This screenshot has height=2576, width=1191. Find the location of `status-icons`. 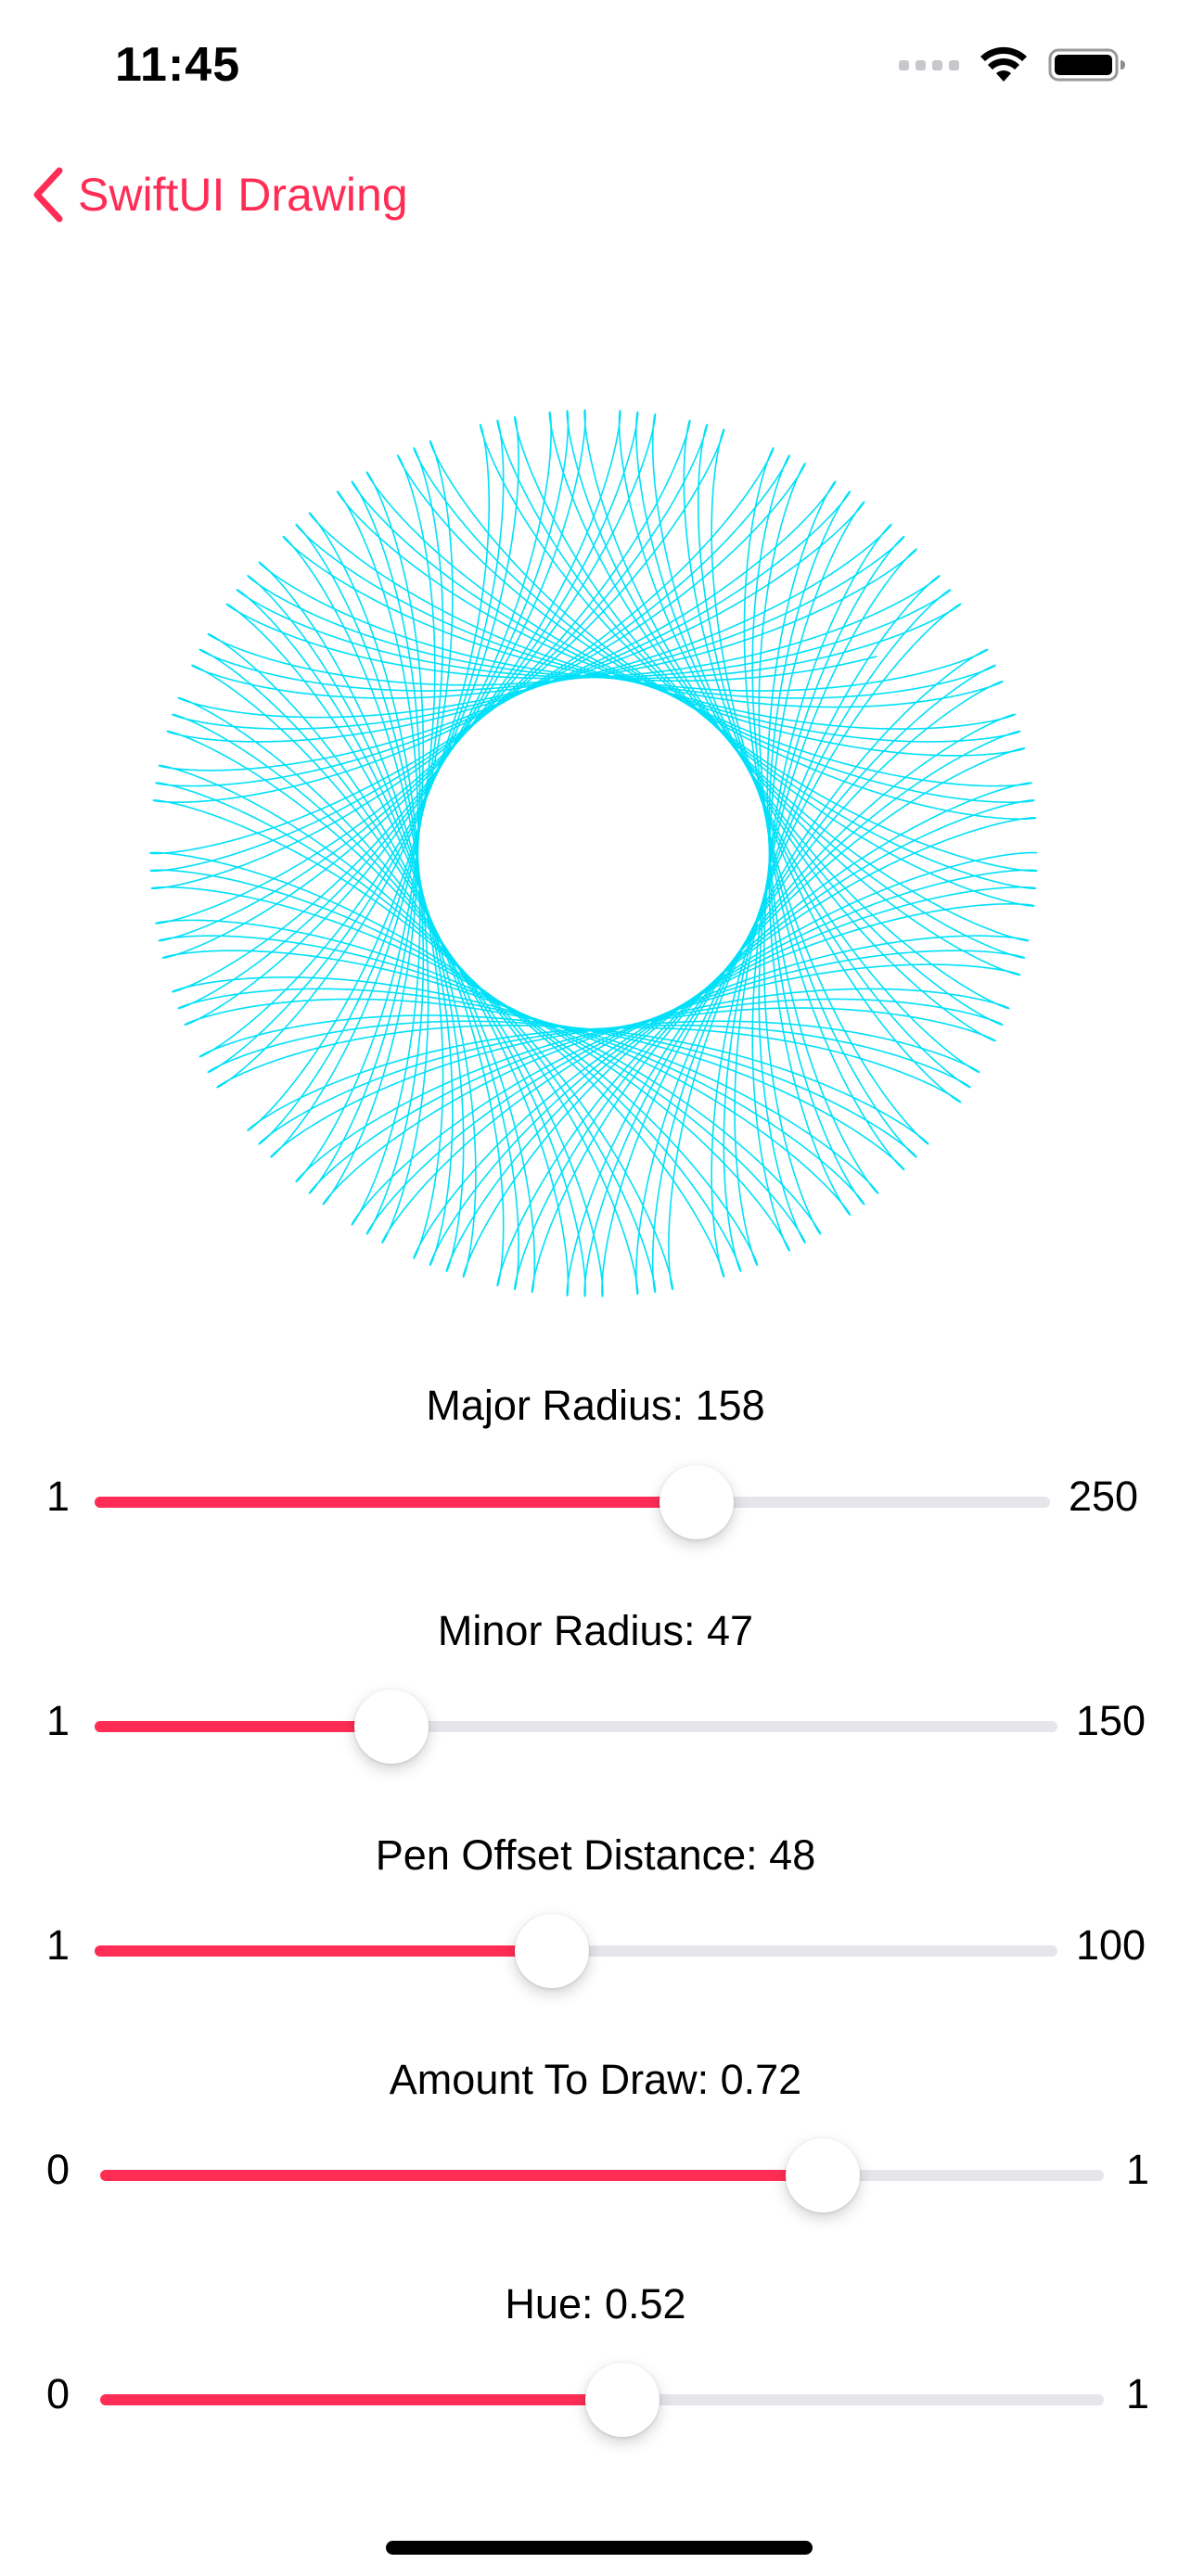

status-icons is located at coordinates (1012, 64).